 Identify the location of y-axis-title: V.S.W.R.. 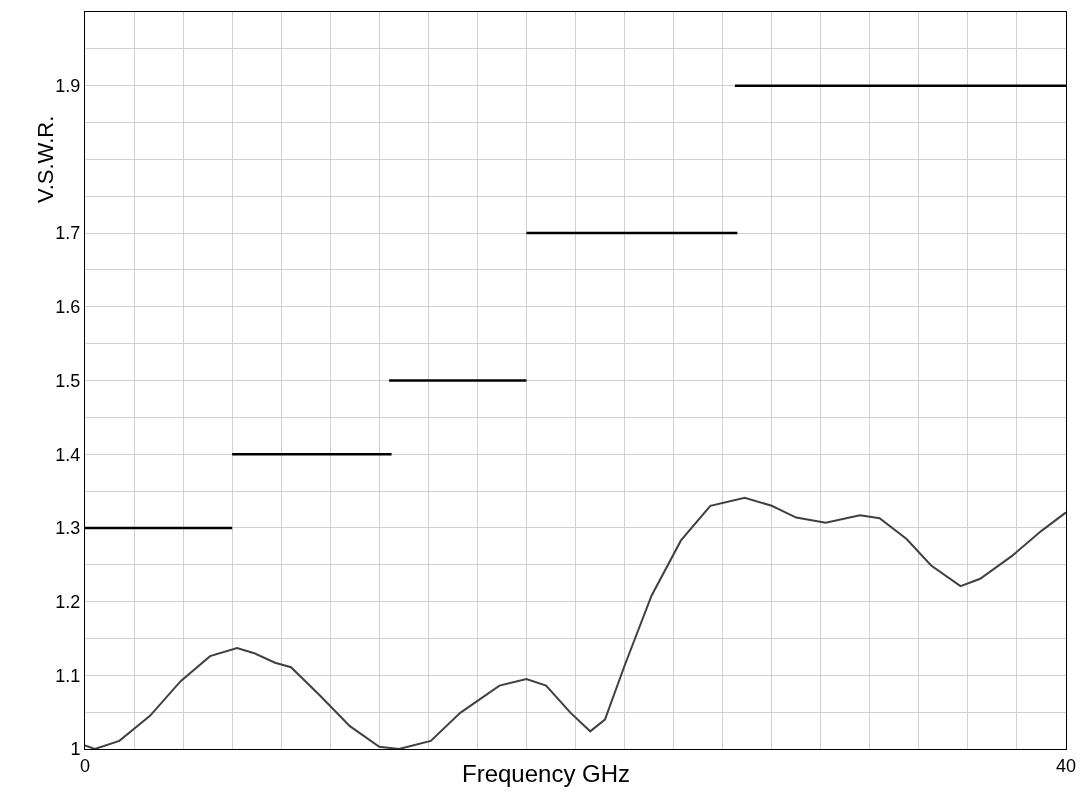
(46, 159).